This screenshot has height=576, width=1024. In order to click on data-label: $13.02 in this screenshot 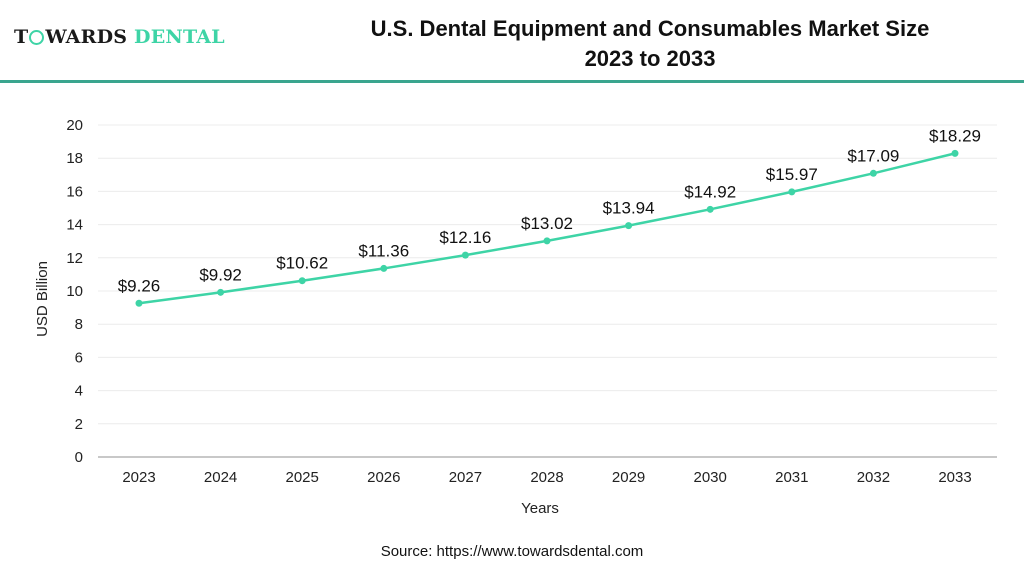, I will do `click(547, 223)`.